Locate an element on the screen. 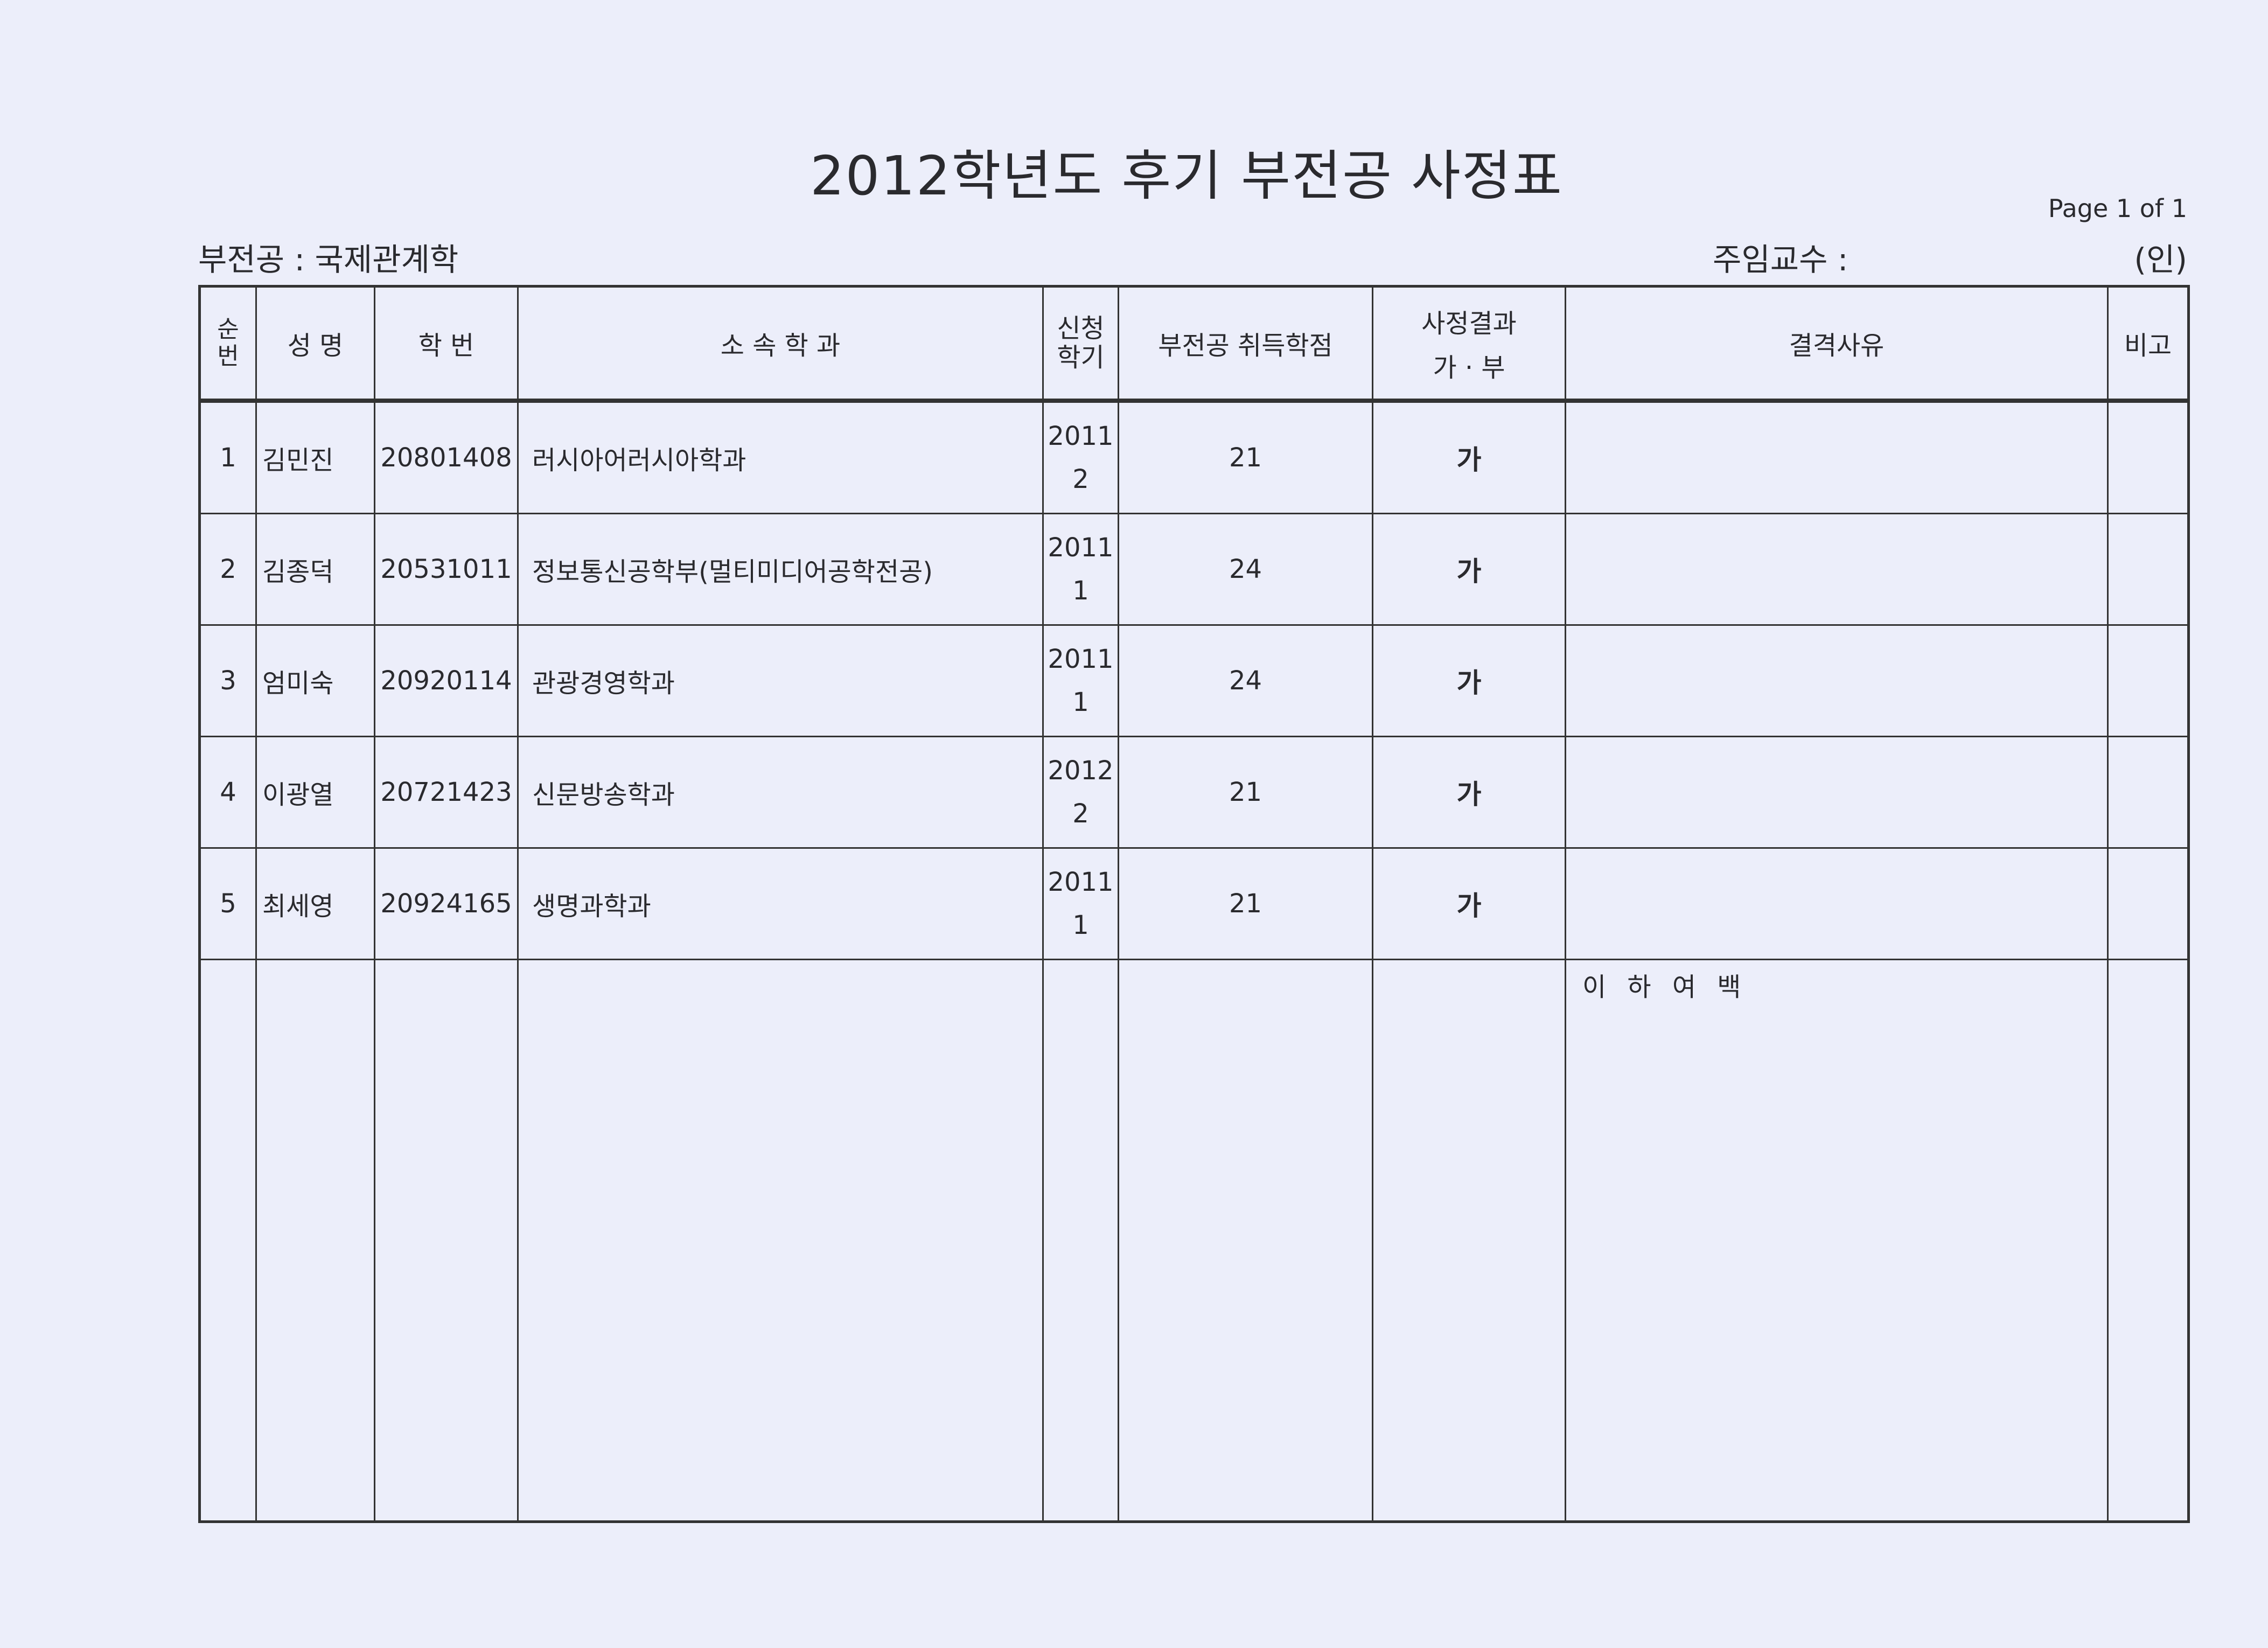 This screenshot has width=2268, height=1648. table-row: 4 이광열 20721423 신문방송학과 2012 2 21 가 is located at coordinates (1194, 792).